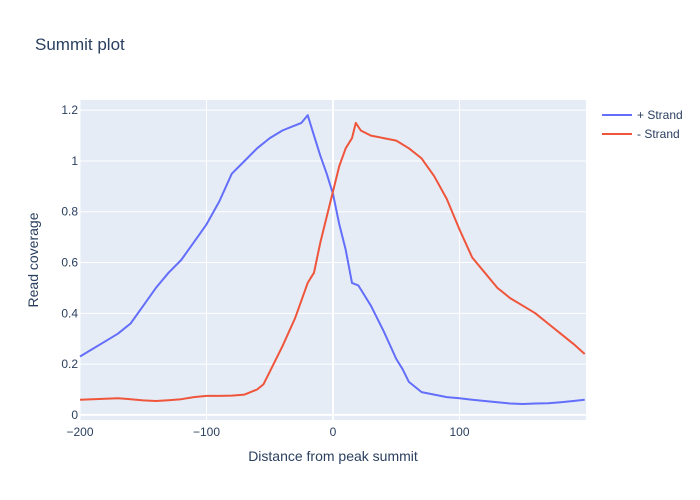 The width and height of the screenshot is (700, 500). I want to click on x-tick-label: −200, so click(79, 432).